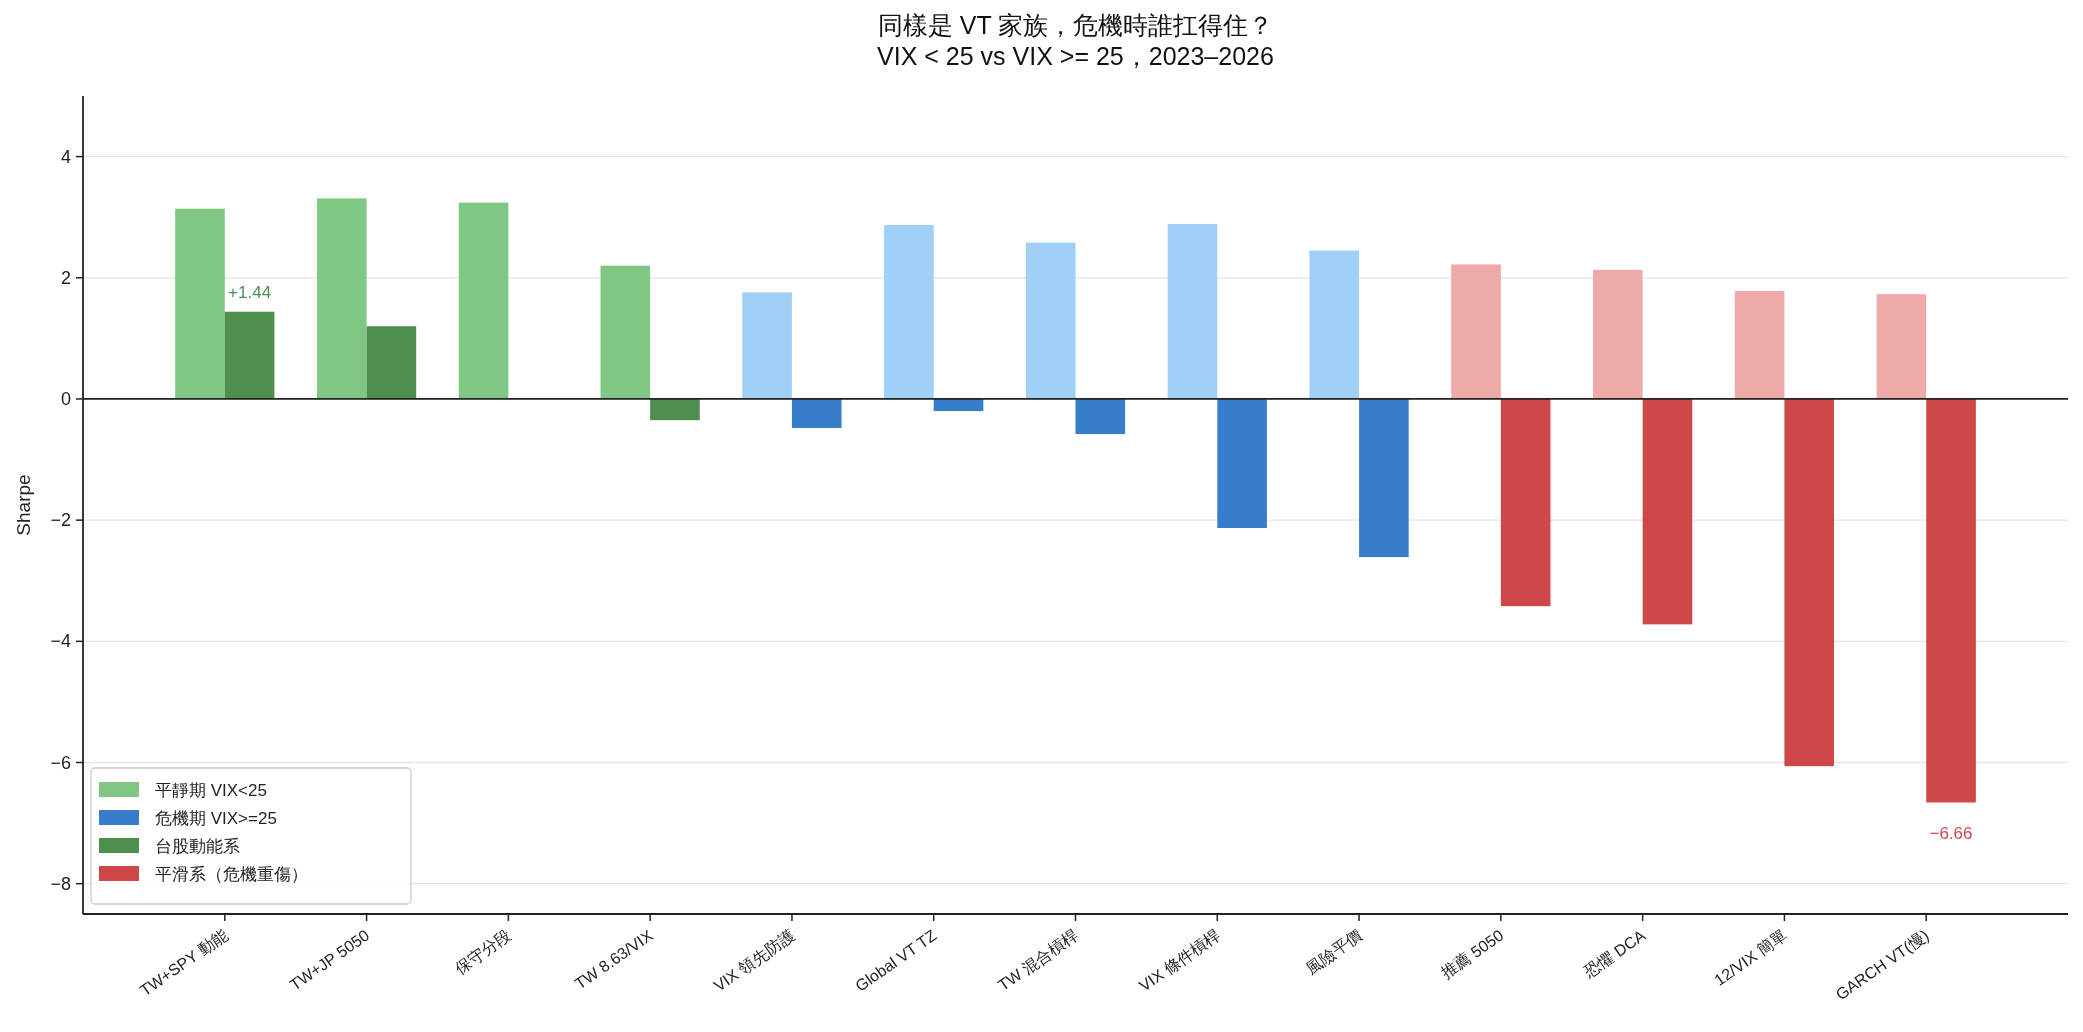  I want to click on chart-title: 同樣是 VT 家族，危機時誰扛得住？ VIX < 25 vs VIX >= 25，2023–2026, so click(1075, 40).